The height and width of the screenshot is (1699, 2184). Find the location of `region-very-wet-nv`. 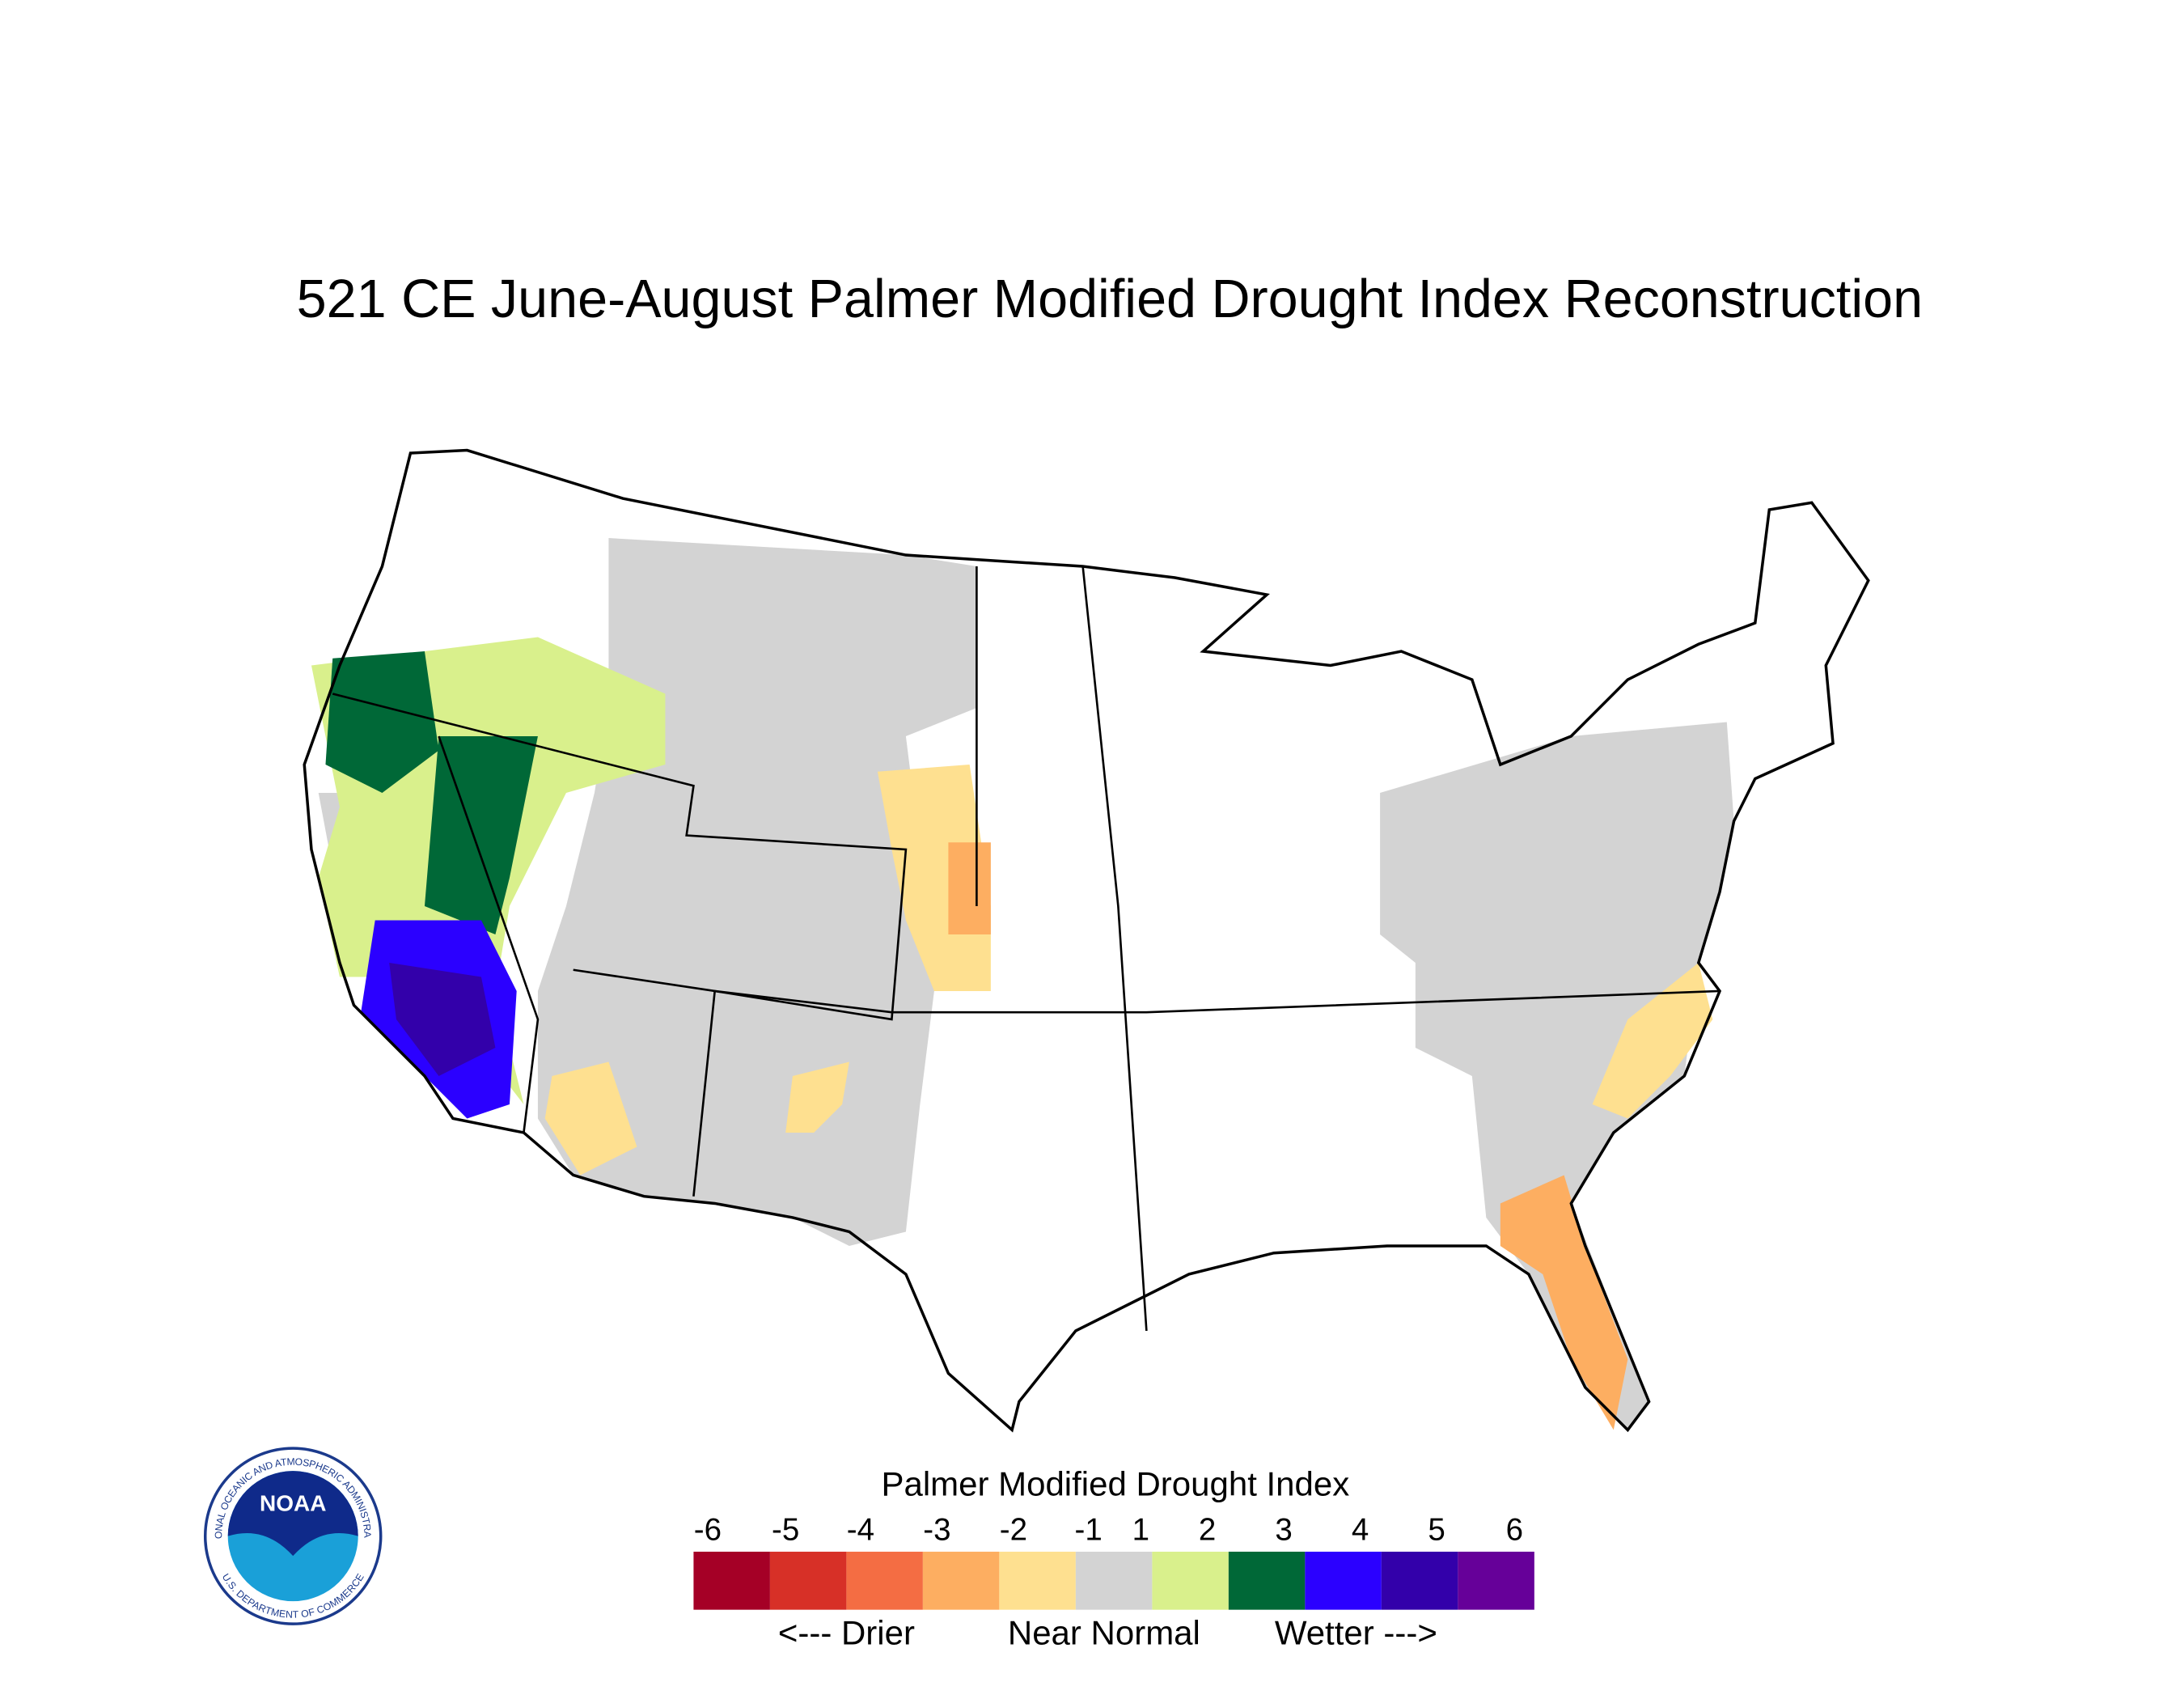

region-very-wet-nv is located at coordinates (481, 835).